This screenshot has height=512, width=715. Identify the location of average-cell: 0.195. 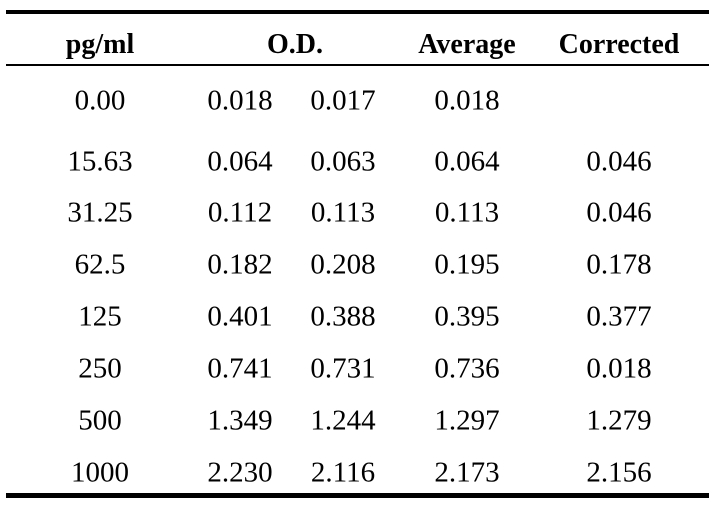
(467, 264).